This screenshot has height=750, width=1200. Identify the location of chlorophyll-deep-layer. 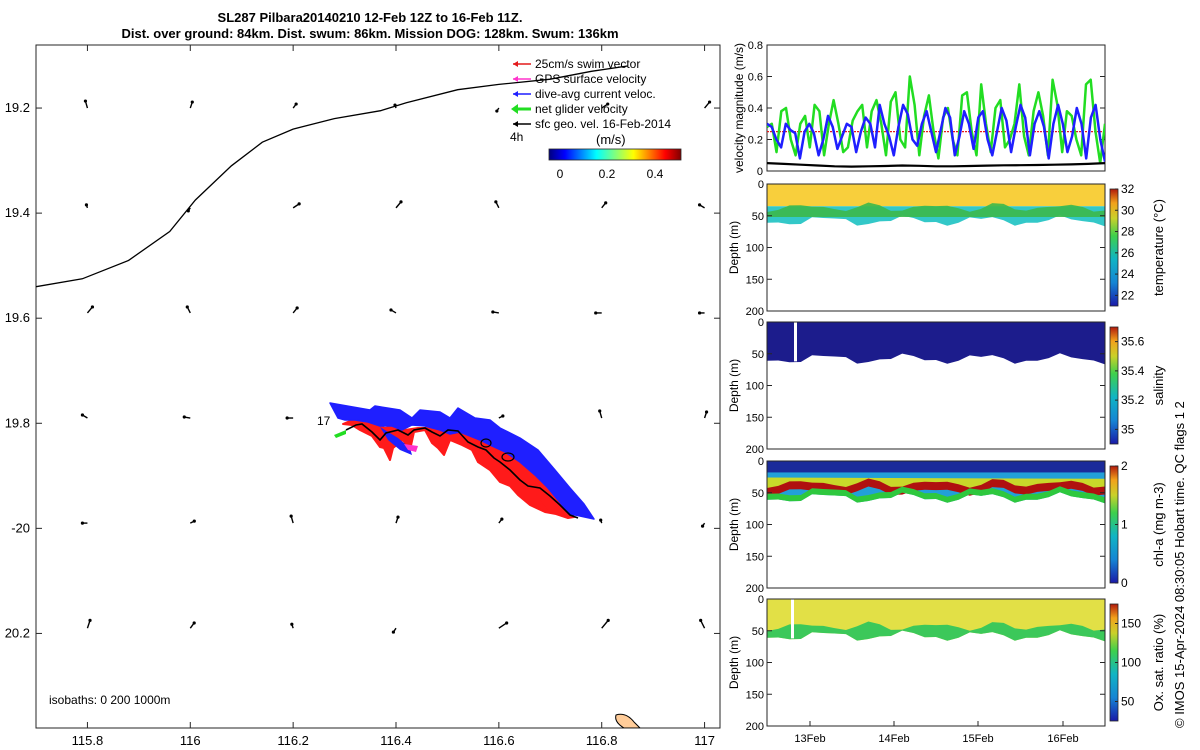
(936, 495).